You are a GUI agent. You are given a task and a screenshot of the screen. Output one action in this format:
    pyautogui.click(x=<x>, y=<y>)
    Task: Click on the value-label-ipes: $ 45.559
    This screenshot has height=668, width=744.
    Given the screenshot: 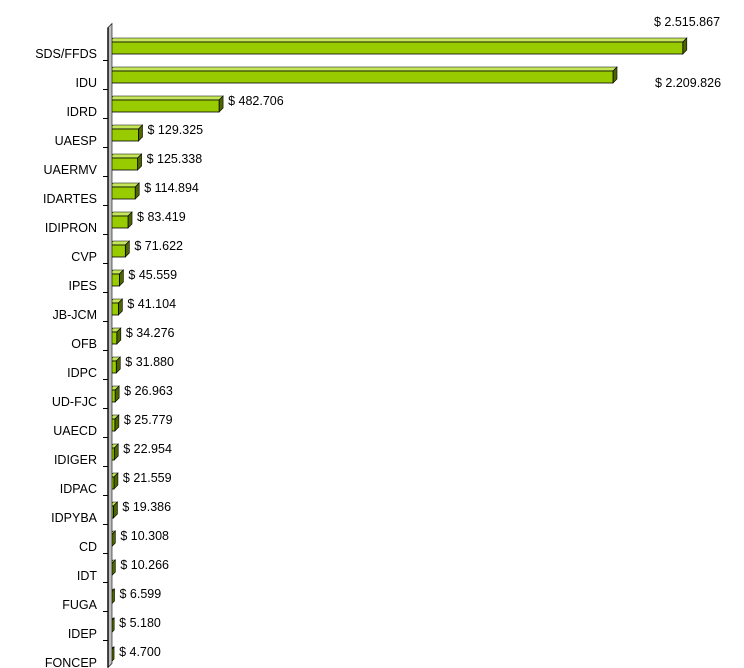 What is the action you would take?
    pyautogui.click(x=152, y=275)
    